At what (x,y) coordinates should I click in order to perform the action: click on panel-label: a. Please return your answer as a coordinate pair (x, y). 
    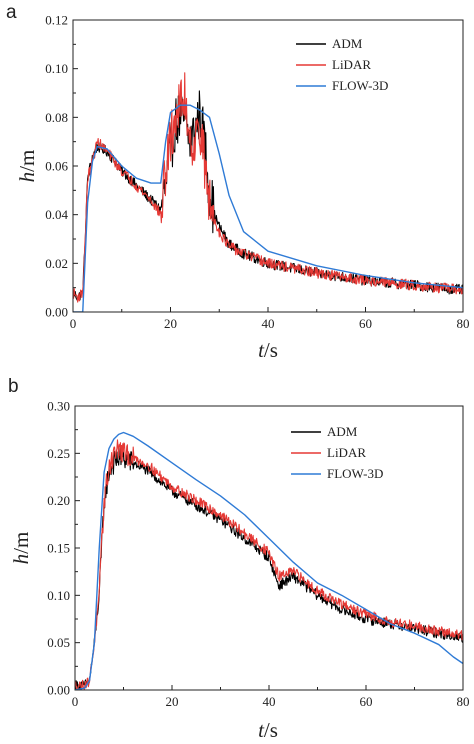
    Looking at the image, I should click on (11, 12).